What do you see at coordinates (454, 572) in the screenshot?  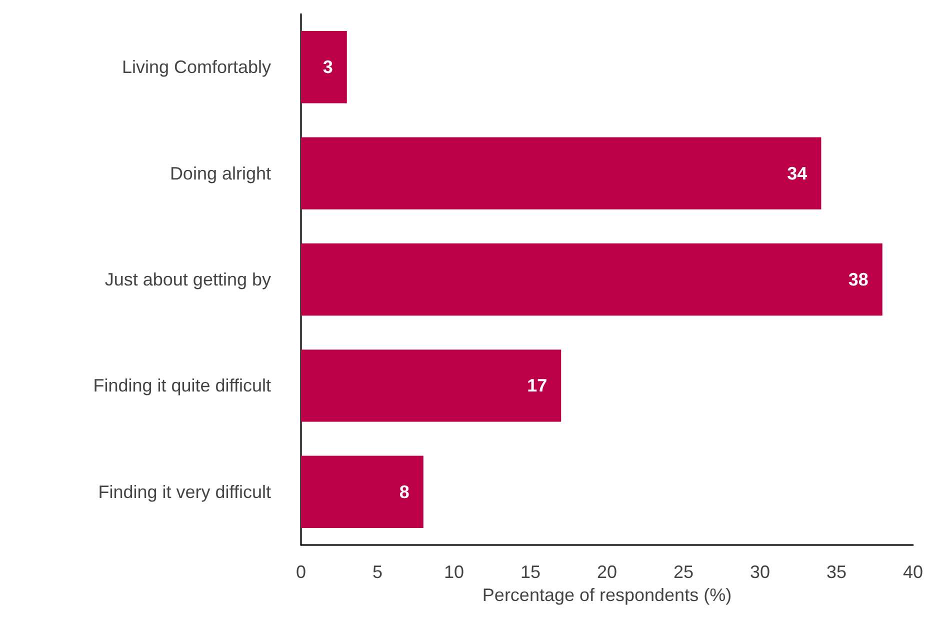 I see `x-tick-label: 10` at bounding box center [454, 572].